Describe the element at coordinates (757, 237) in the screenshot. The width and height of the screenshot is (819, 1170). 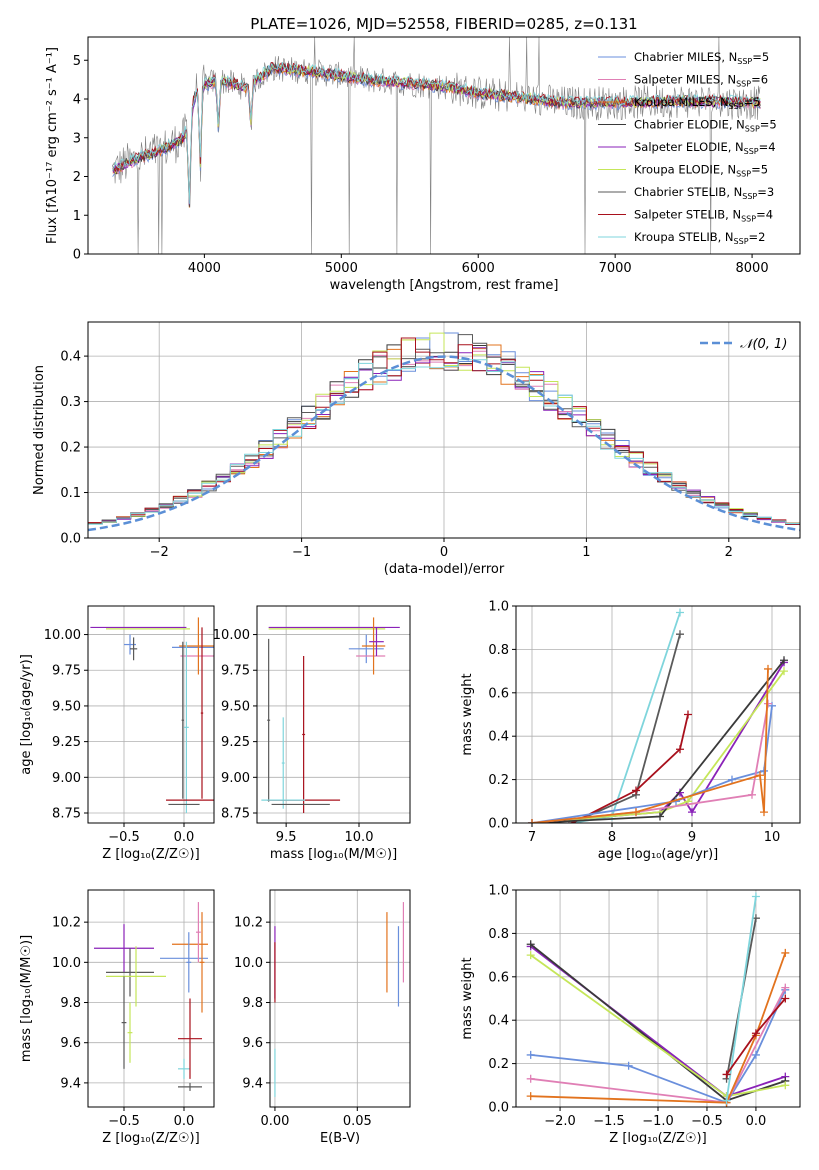
I see `legend-label-suffix: =2` at that location.